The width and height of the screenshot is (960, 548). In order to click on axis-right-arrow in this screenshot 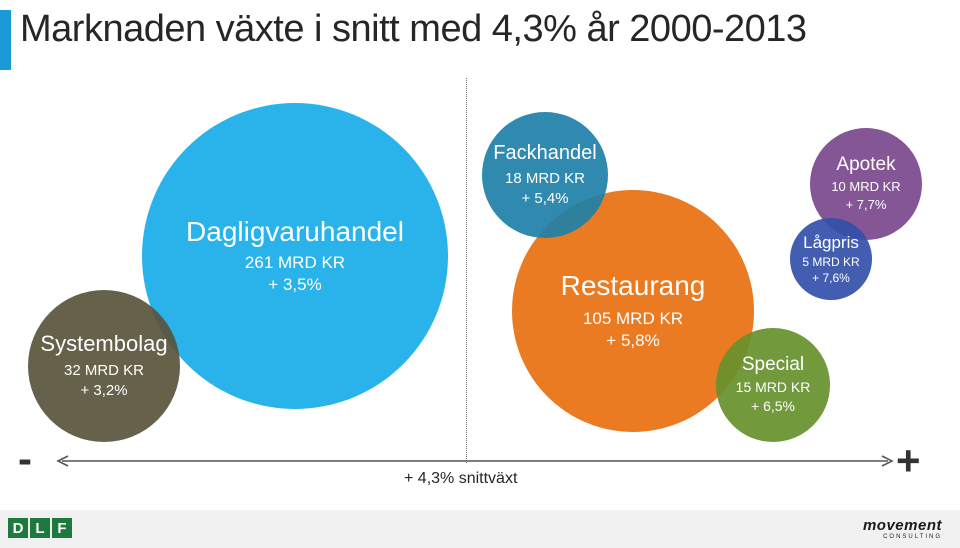, I will do `click(887, 461)`.